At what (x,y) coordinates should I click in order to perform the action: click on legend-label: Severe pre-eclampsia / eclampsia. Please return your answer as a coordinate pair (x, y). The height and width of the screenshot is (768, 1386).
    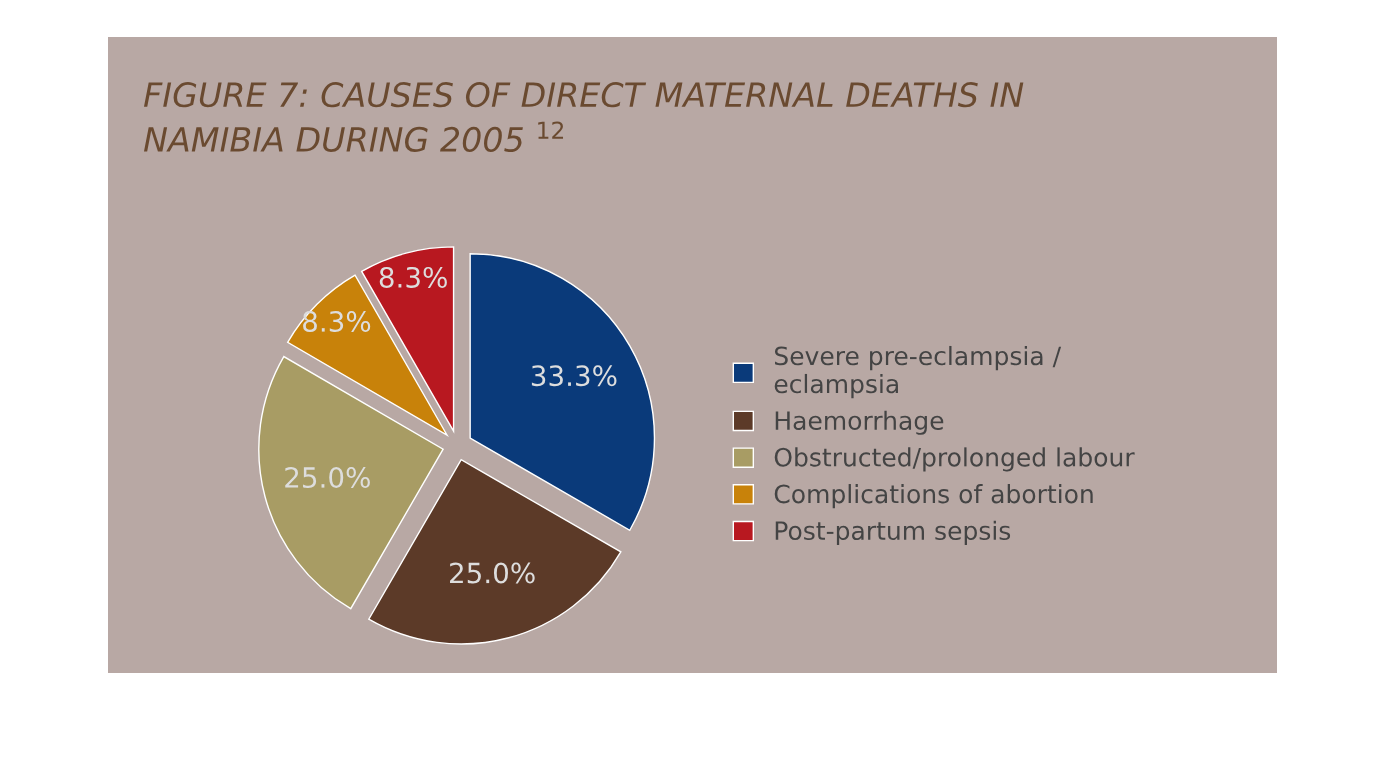
    Looking at the image, I should click on (918, 372).